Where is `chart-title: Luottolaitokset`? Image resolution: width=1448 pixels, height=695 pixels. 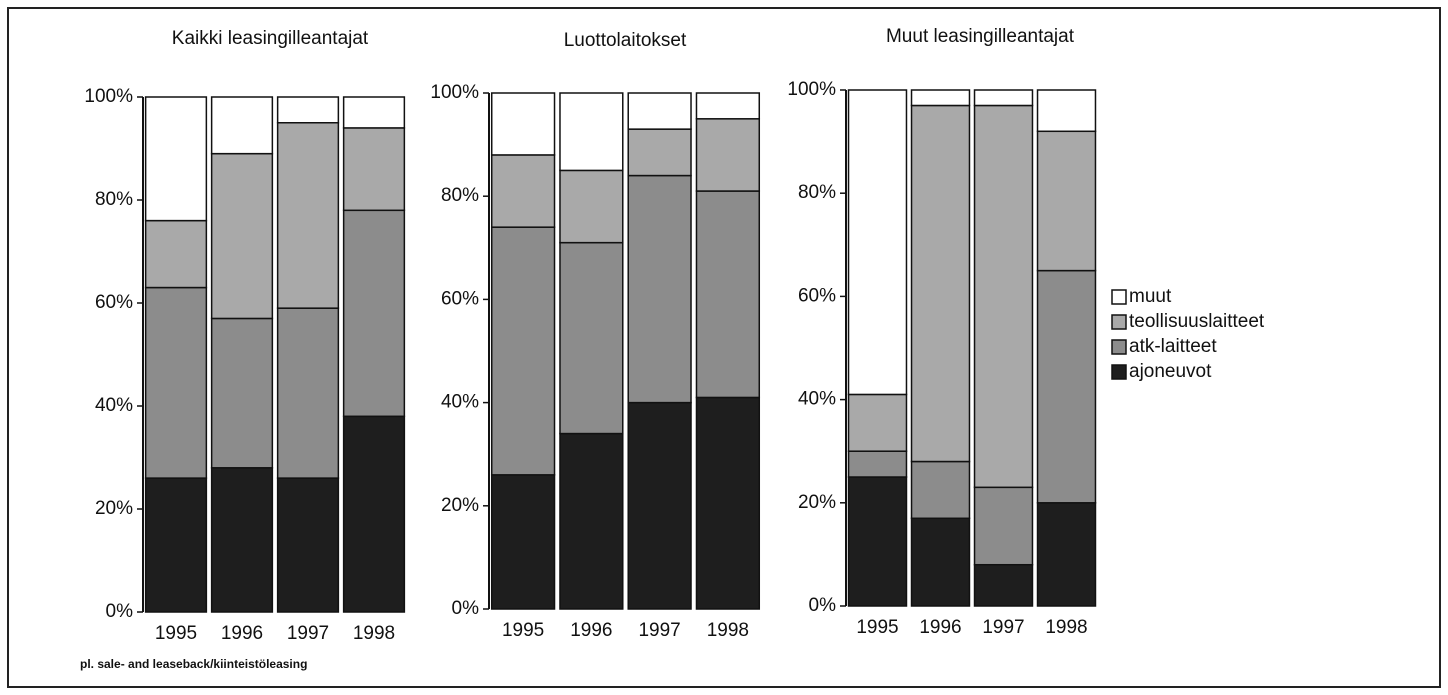 chart-title: Luottolaitokset is located at coordinates (625, 40).